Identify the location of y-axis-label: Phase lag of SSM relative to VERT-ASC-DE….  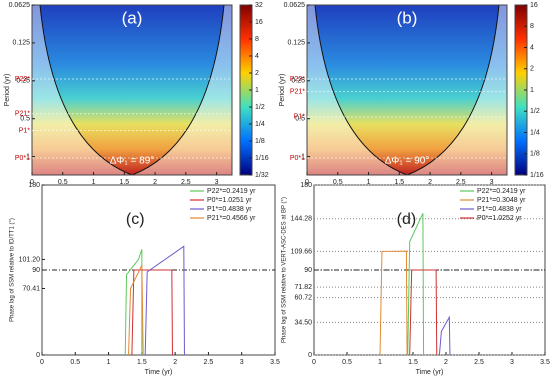
(285, 270).